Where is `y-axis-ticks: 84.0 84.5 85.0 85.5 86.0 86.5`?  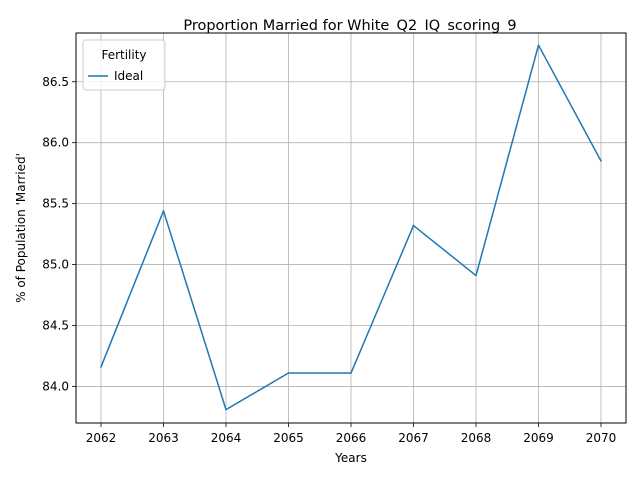
y-axis-ticks: 84.0 84.5 85.0 85.5 86.0 86.5 is located at coordinates (59, 234).